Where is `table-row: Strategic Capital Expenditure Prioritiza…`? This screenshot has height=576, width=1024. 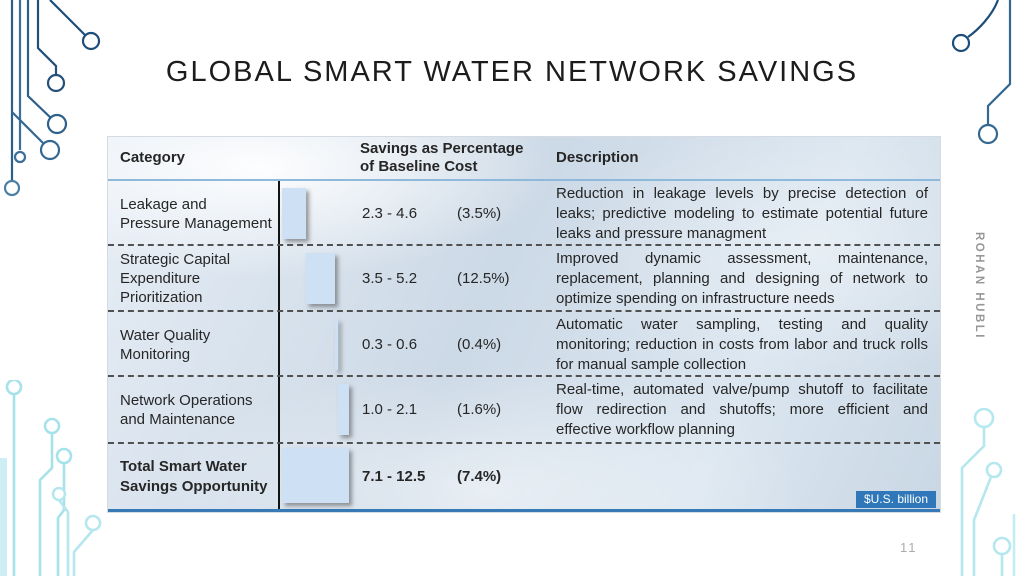 table-row: Strategic Capital Expenditure Prioritiza… is located at coordinates (524, 278).